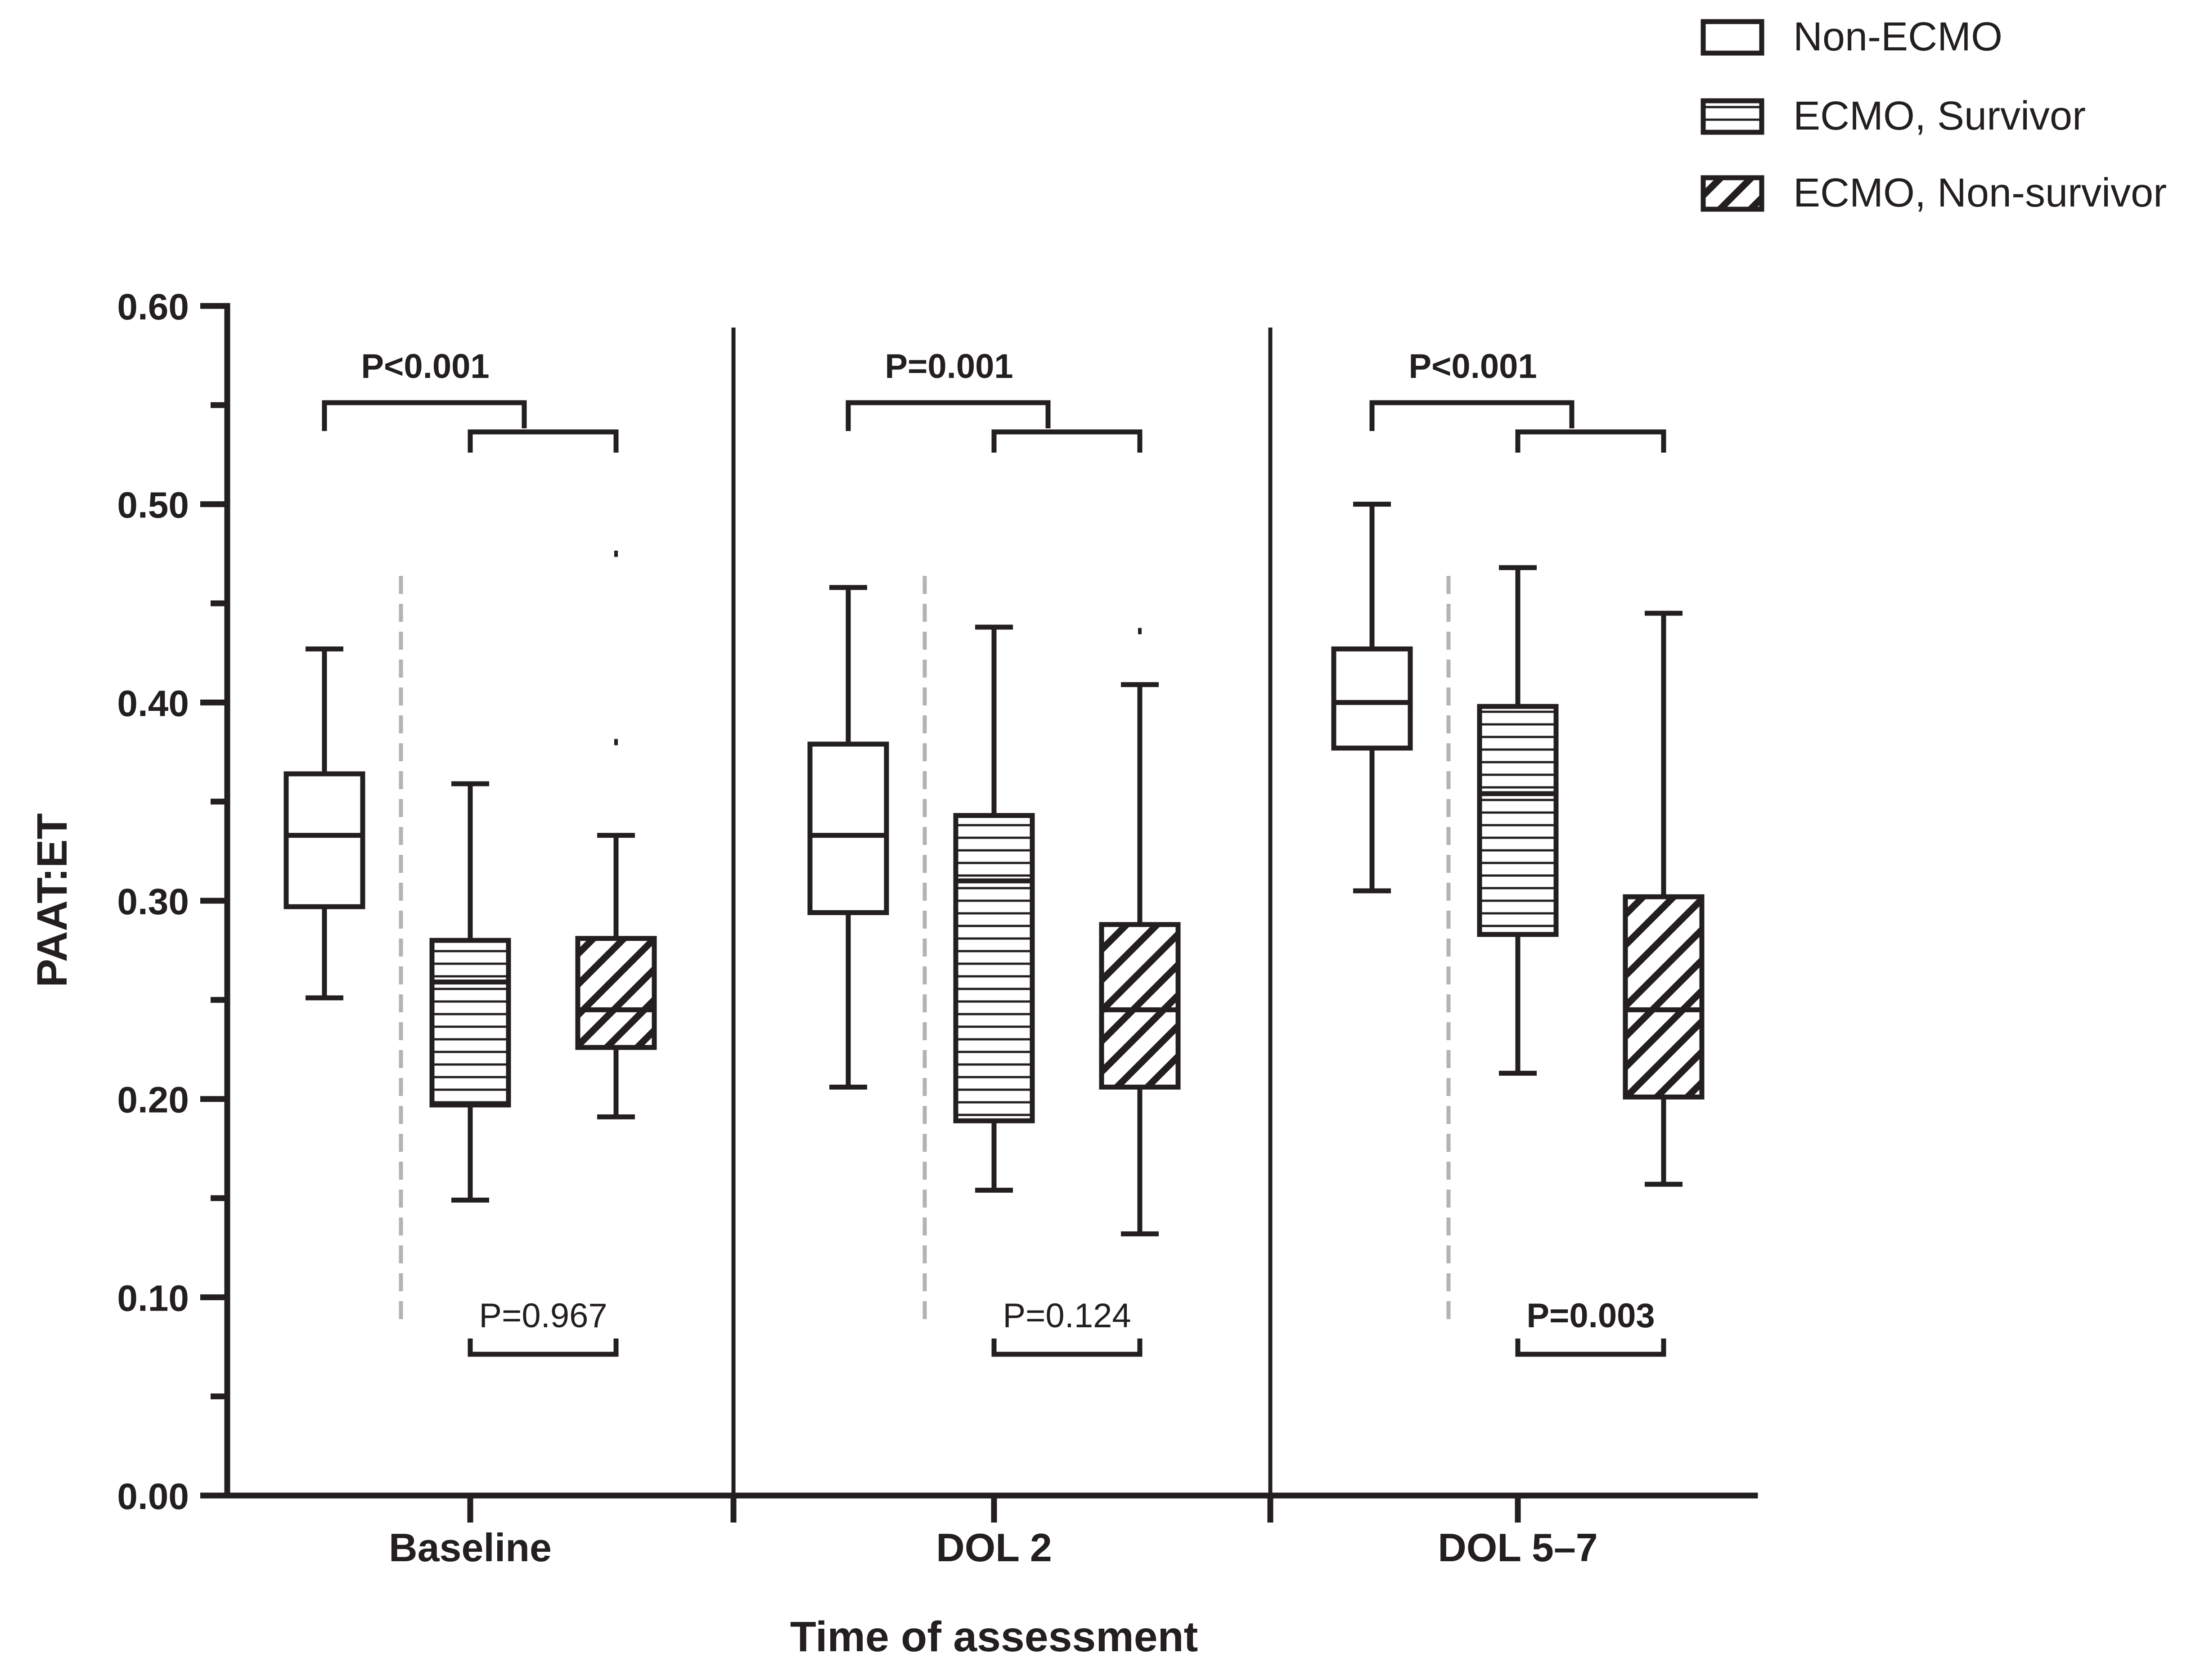 Image resolution: width=2209 pixels, height=1680 pixels. I want to click on legend-label-ecmo-survivor: ECMO, Survivor, so click(1939, 117).